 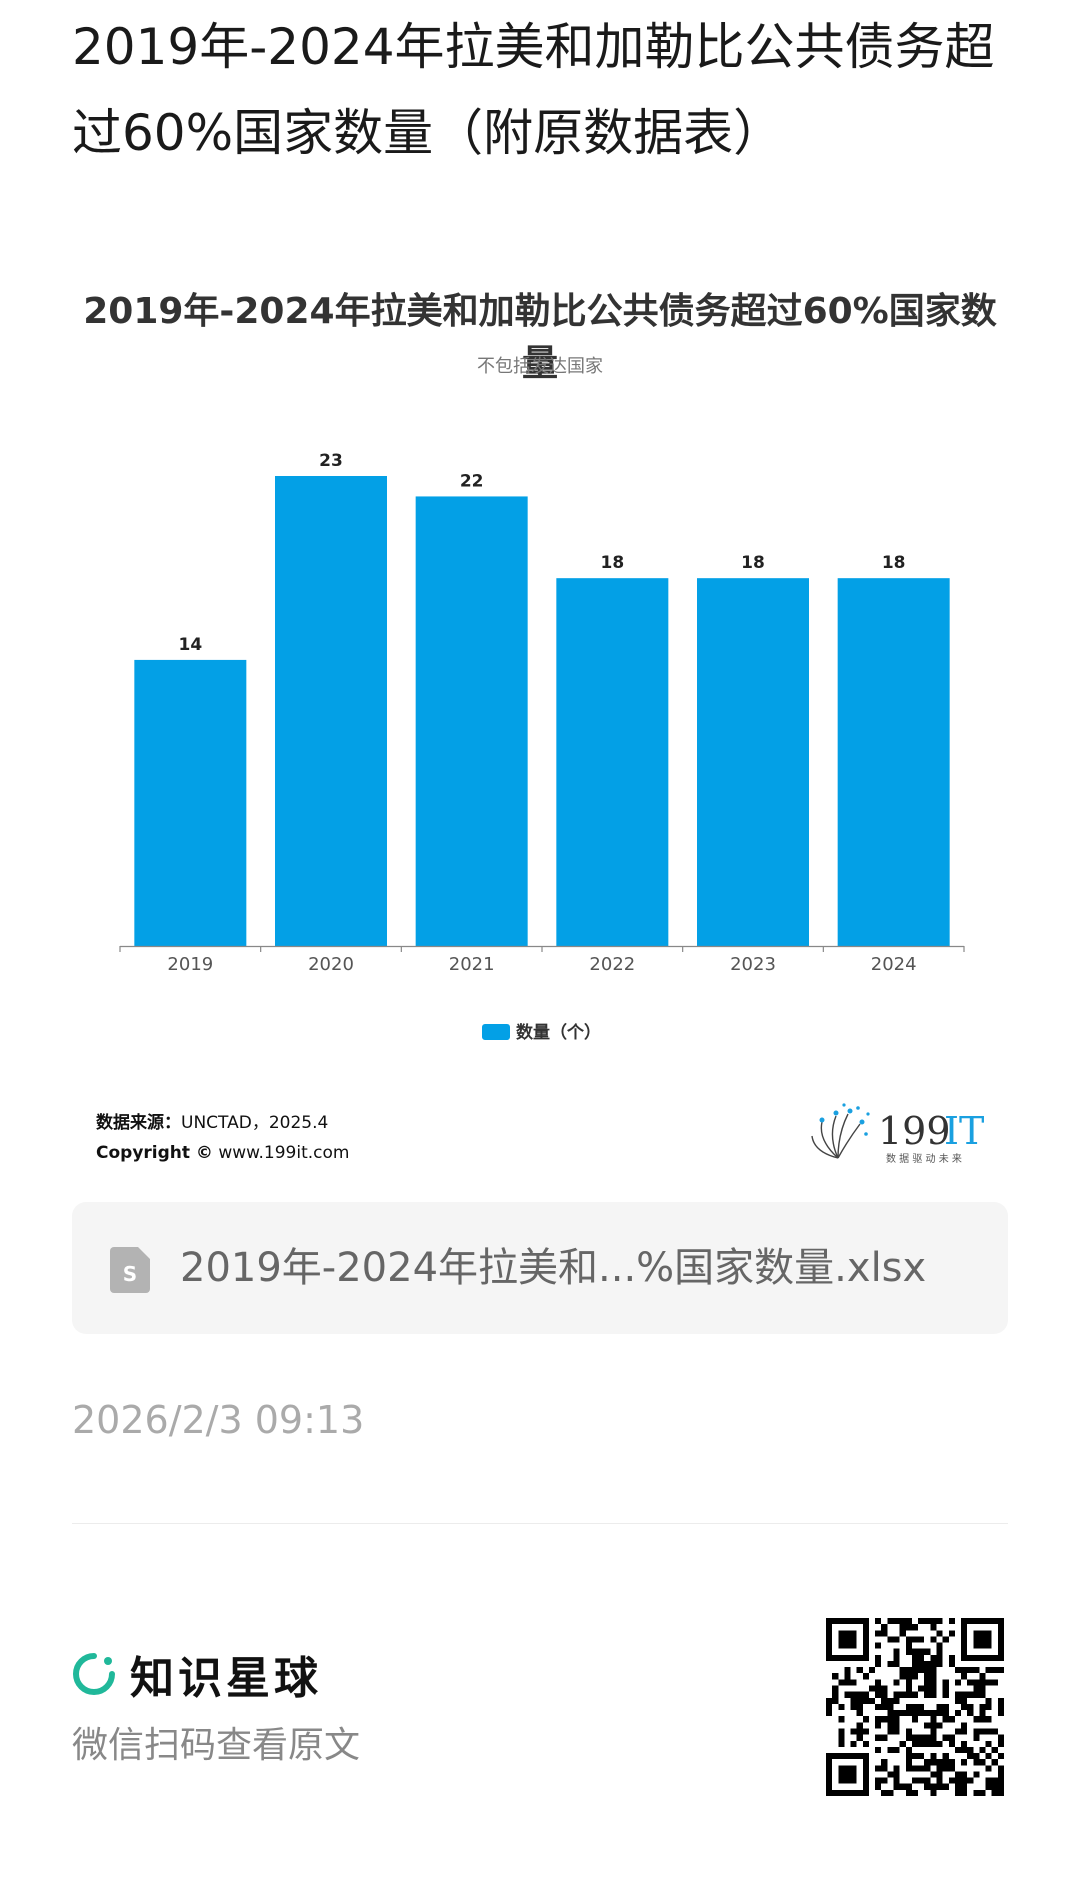 I want to click on scan-hint: 微信扫码查看原文, so click(x=216, y=1745).